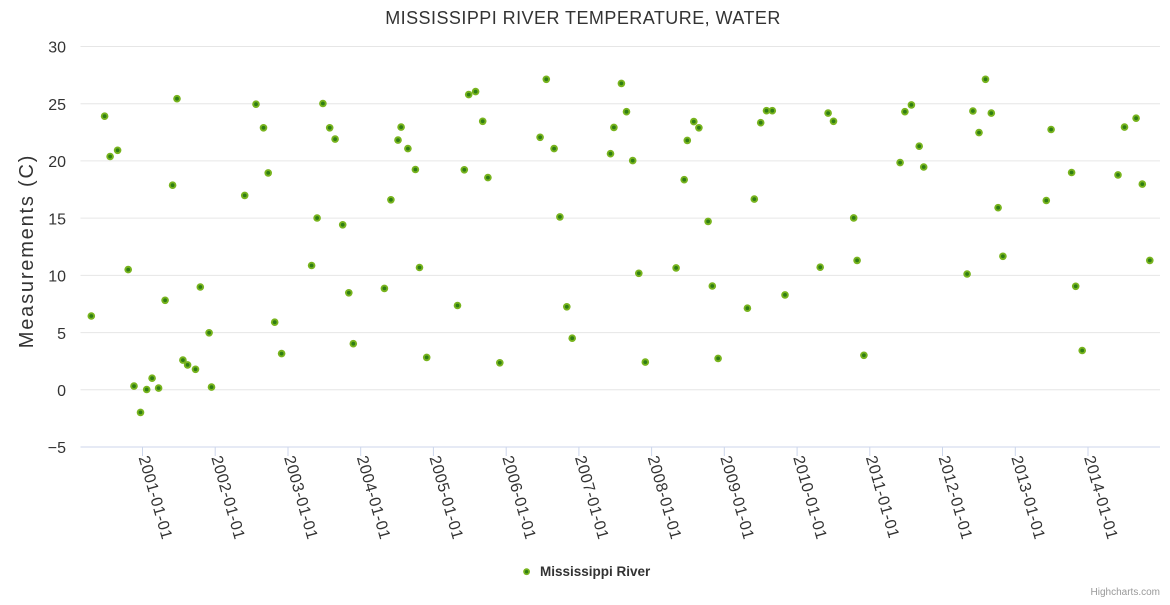  Describe the element at coordinates (57, 162) in the screenshot. I see `svg-text: 20` at that location.